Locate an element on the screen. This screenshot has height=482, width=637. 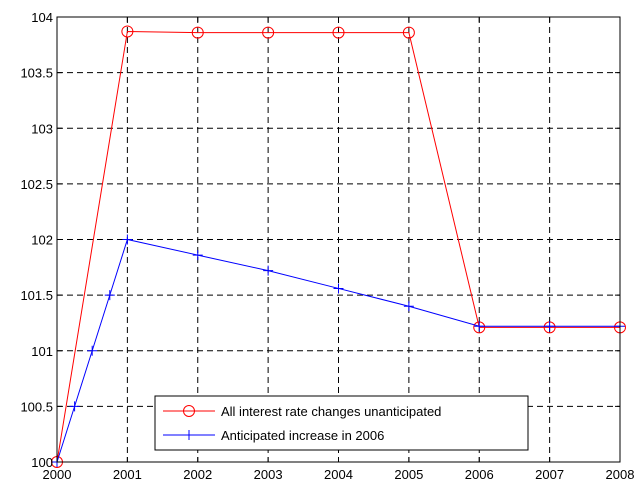
x-tick-label: 2006 is located at coordinates (479, 474).